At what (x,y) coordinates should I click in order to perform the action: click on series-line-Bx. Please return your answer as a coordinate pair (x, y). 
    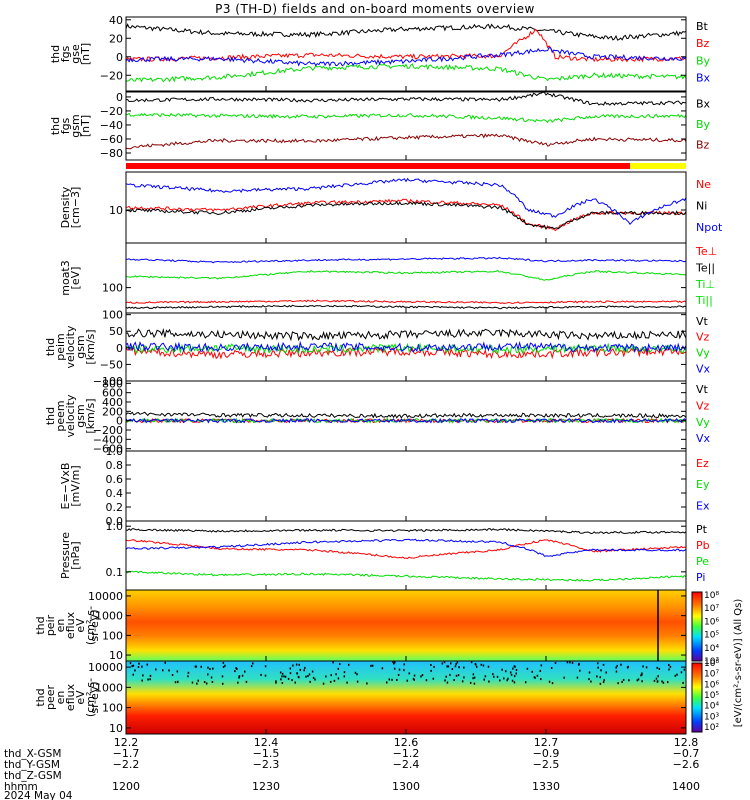
    Looking at the image, I should click on (406, 98).